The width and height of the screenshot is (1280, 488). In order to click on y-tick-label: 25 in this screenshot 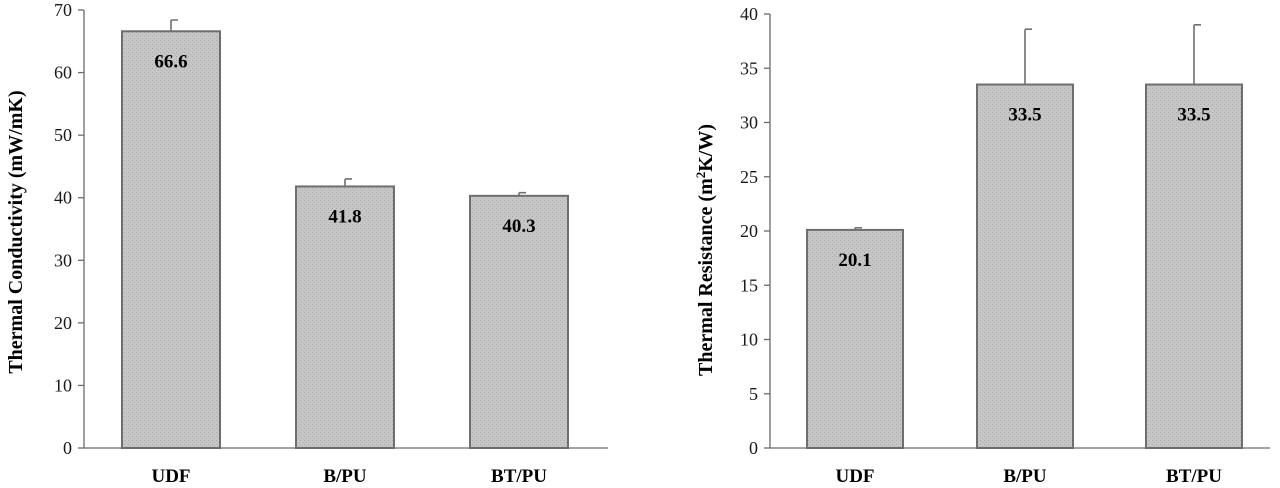, I will do `click(749, 177)`.